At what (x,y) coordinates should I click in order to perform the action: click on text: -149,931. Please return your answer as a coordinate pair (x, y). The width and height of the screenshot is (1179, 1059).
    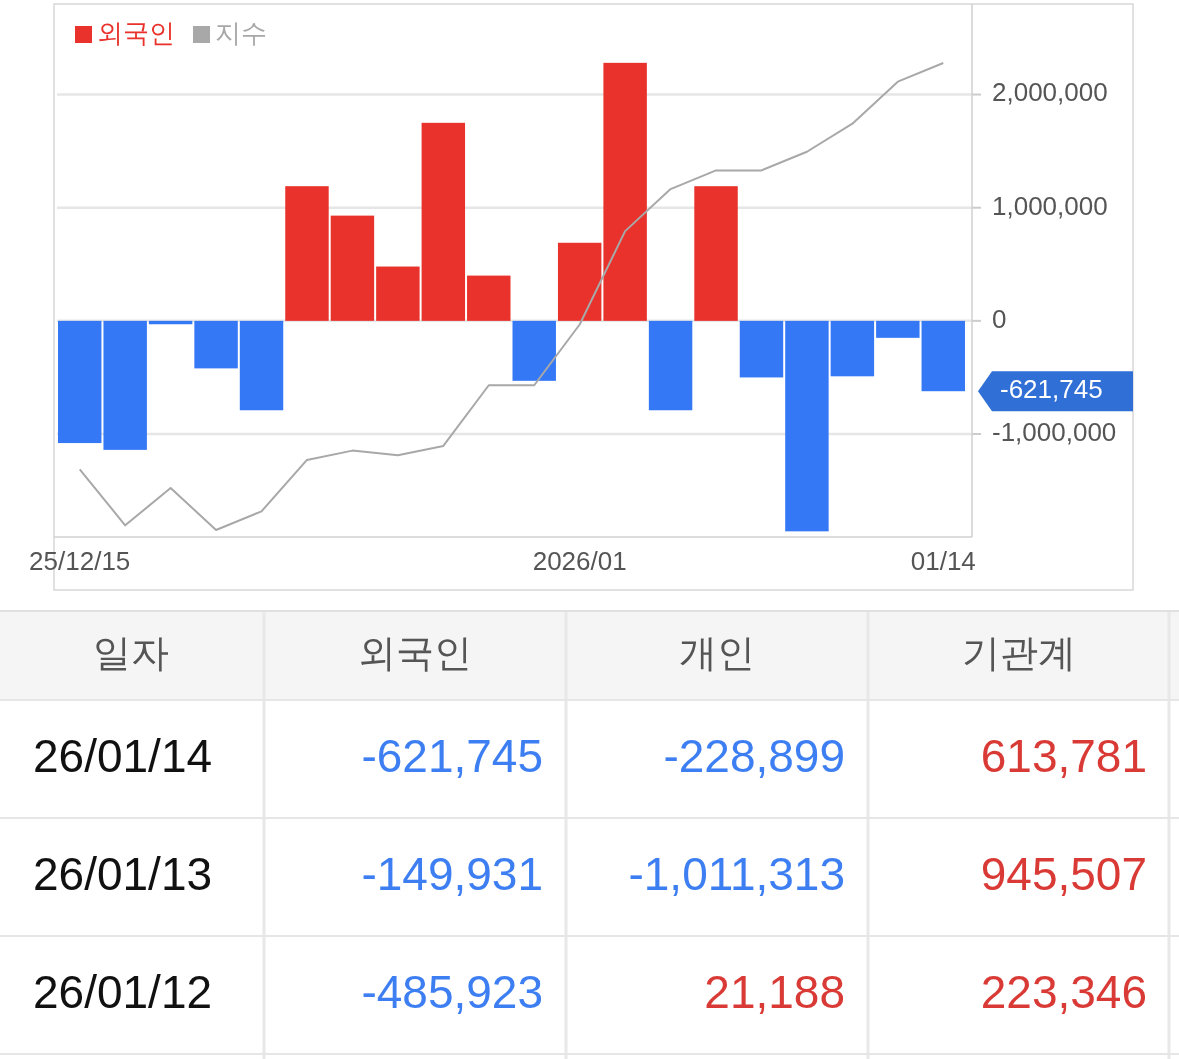
    Looking at the image, I should click on (452, 874).